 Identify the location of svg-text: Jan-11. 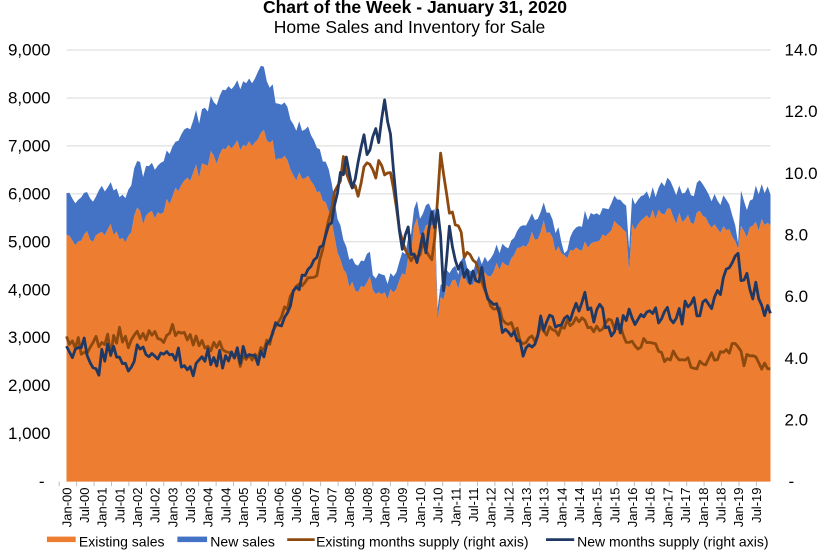
(455, 507).